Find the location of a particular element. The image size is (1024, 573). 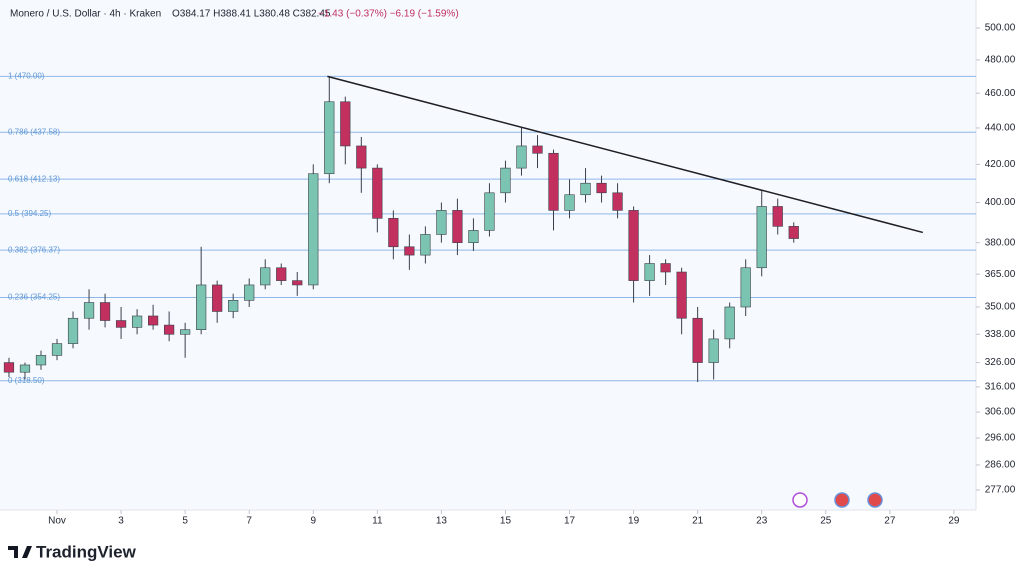

x-tick-label: 19 is located at coordinates (634, 521).